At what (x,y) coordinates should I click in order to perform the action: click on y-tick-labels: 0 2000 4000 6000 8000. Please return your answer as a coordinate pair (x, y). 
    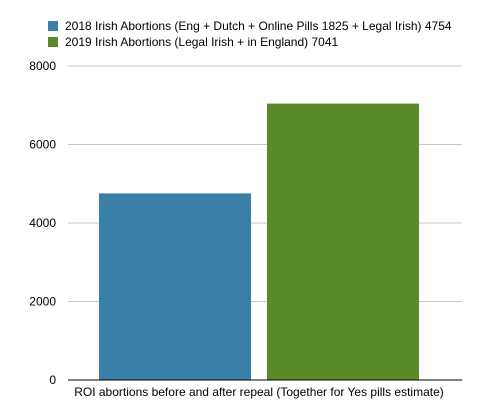
    Looking at the image, I should click on (42, 223).